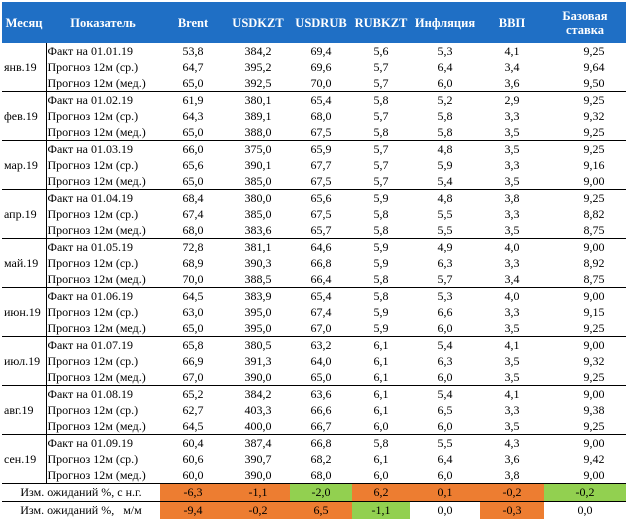 The image size is (628, 519). What do you see at coordinates (381, 296) in the screenshot?
I see `value-cell: 5,8` at bounding box center [381, 296].